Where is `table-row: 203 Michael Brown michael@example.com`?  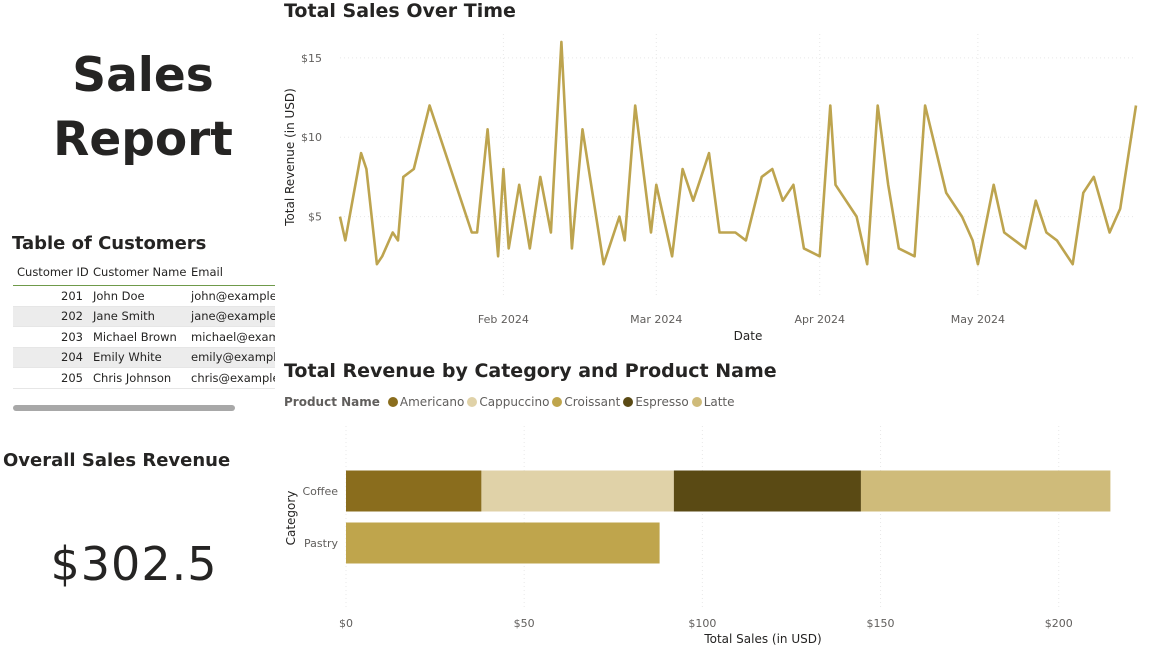
table-row: 203 Michael Brown michael@example.com is located at coordinates (144, 337).